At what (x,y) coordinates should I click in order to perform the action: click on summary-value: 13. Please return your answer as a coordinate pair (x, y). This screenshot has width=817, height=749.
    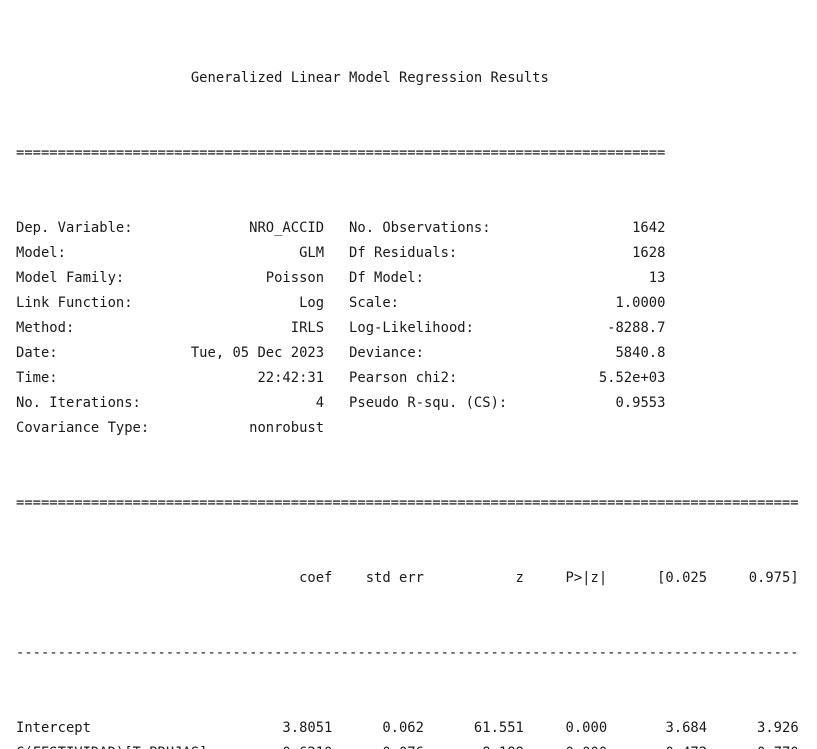
    Looking at the image, I should click on (657, 278).